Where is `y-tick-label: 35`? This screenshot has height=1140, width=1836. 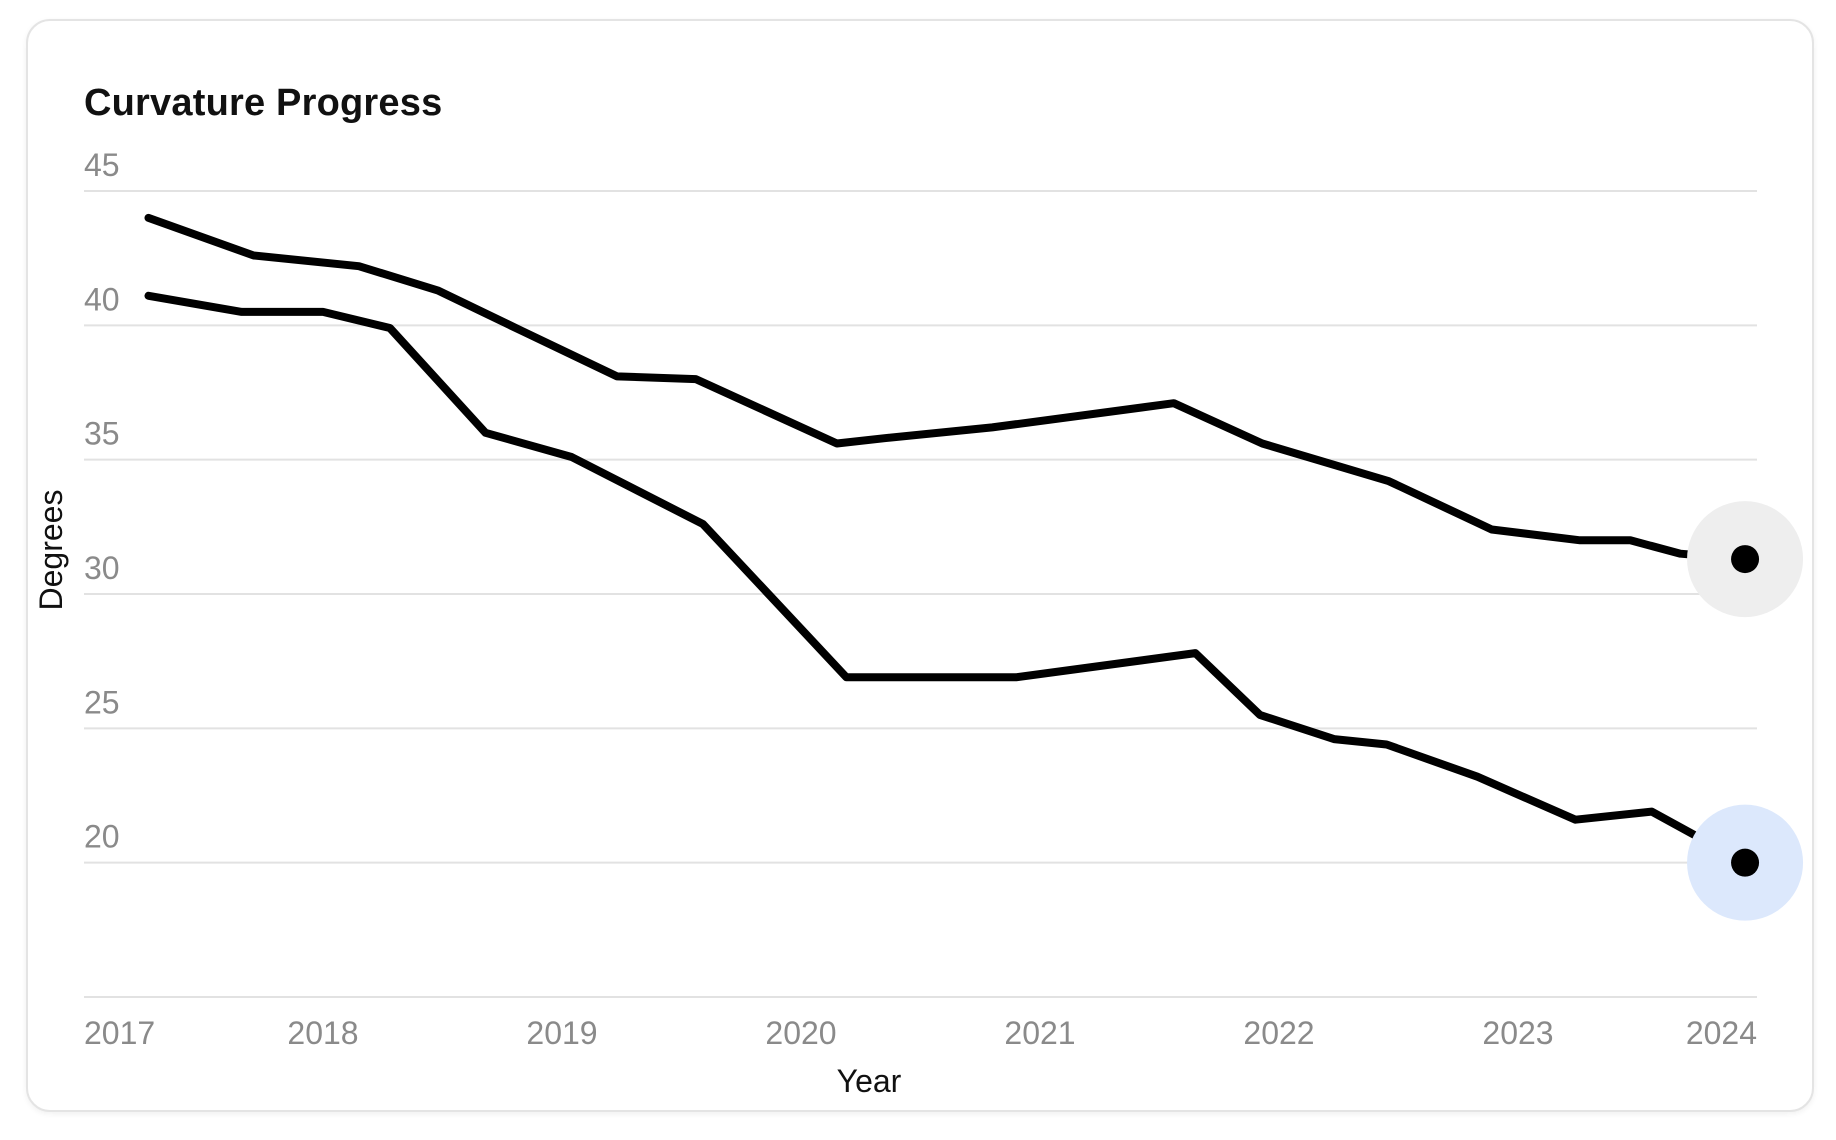 y-tick-label: 35 is located at coordinates (102, 434).